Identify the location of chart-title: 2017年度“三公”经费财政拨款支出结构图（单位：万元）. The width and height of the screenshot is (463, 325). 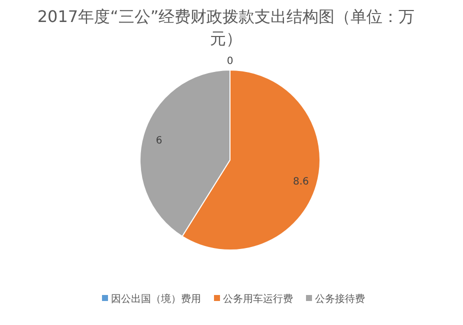
(226, 28).